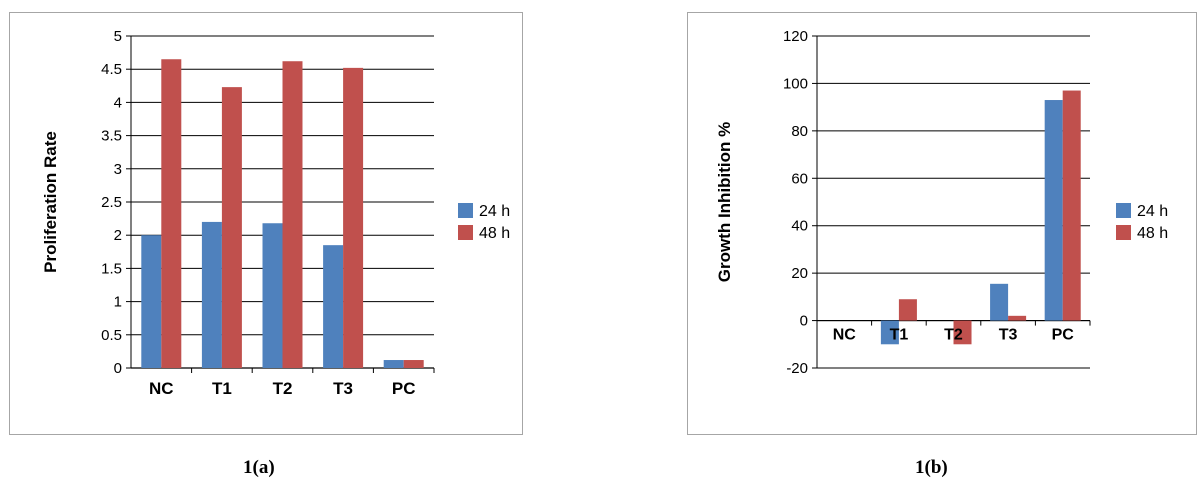  Describe the element at coordinates (118, 302) in the screenshot. I see `y-tick-label: 1` at that location.